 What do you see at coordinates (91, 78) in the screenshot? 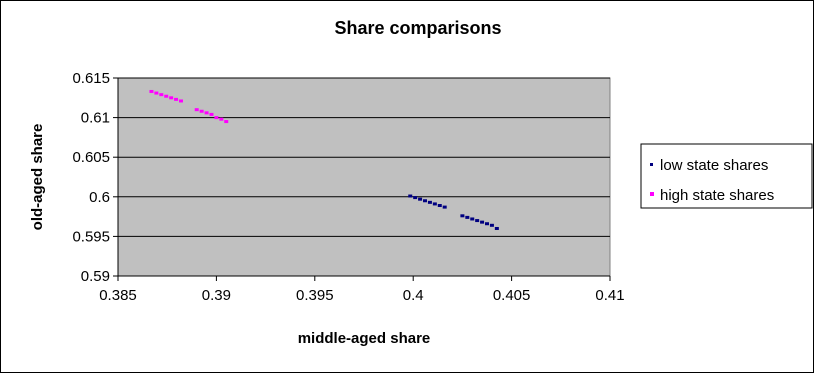
I see `y-tick-label: 0.615` at bounding box center [91, 78].